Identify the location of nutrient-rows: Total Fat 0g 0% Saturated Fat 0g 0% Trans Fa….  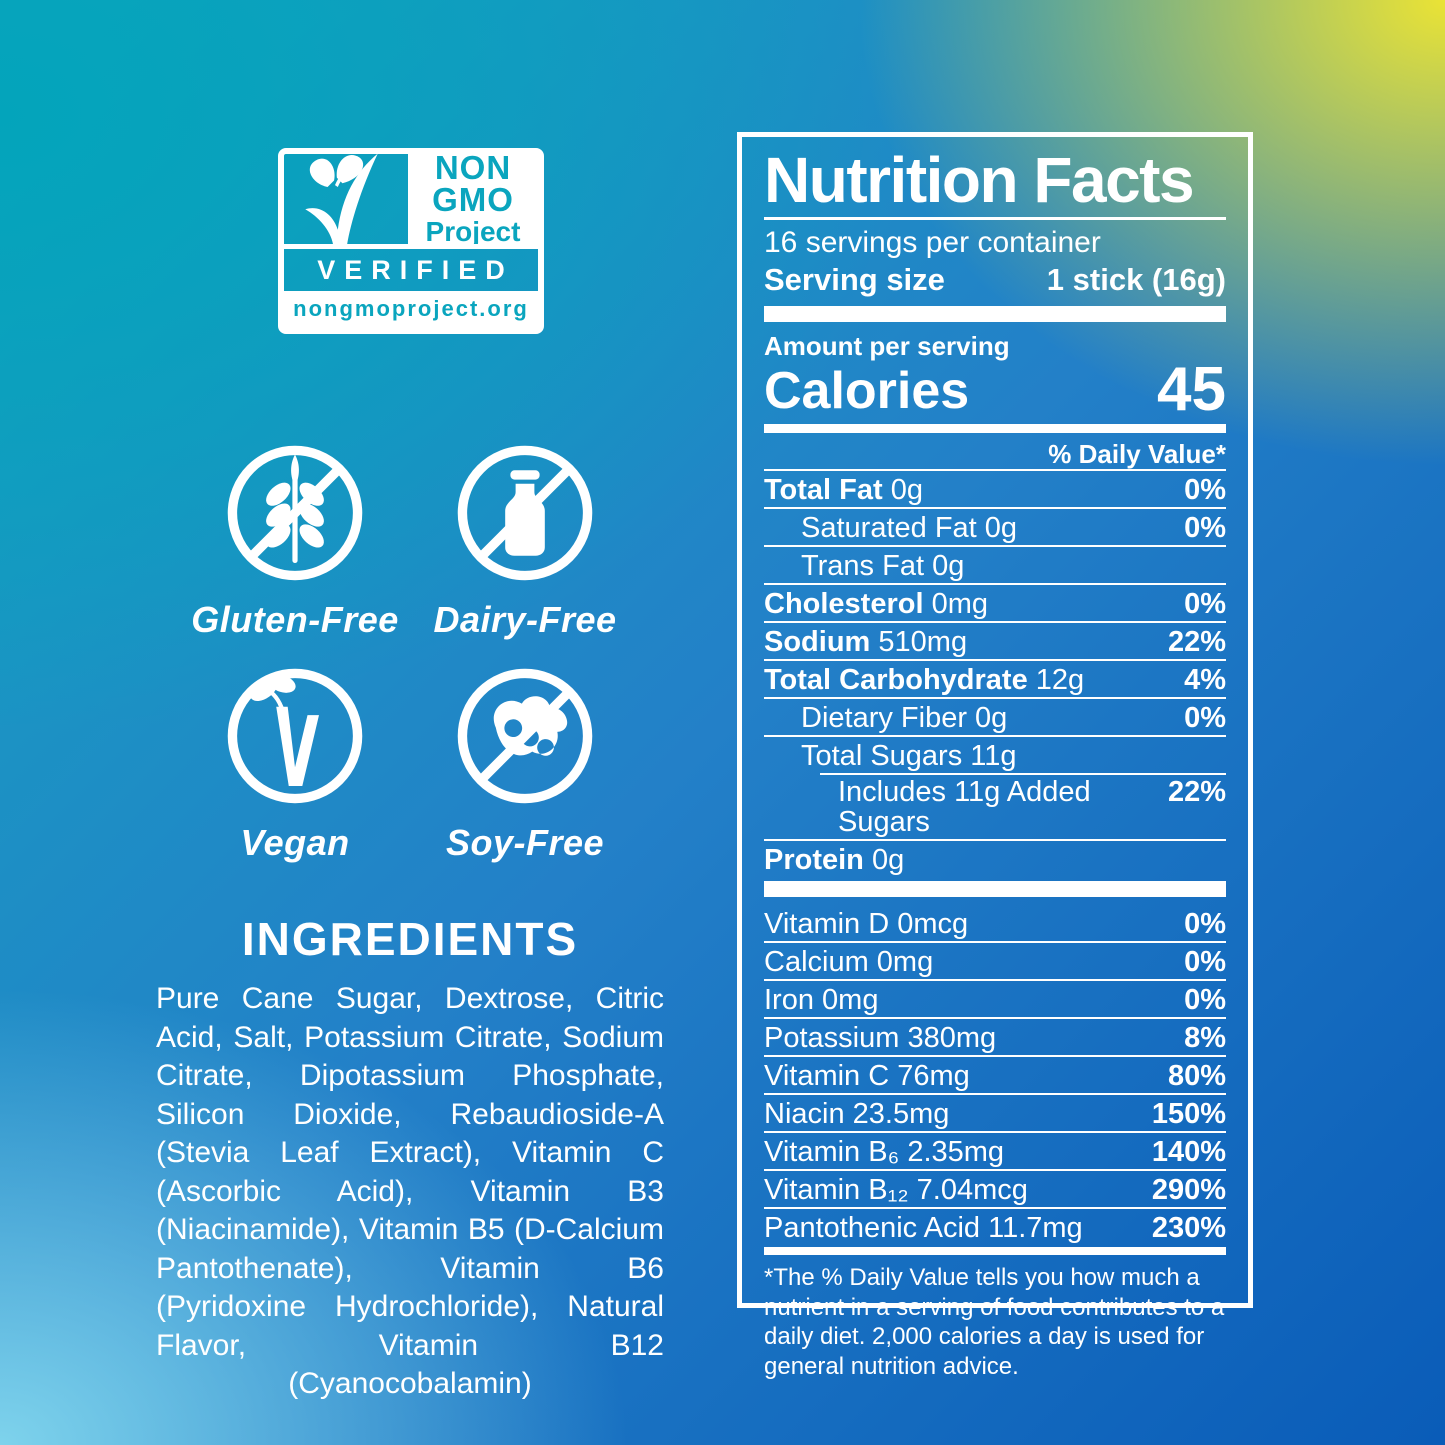
(995, 673).